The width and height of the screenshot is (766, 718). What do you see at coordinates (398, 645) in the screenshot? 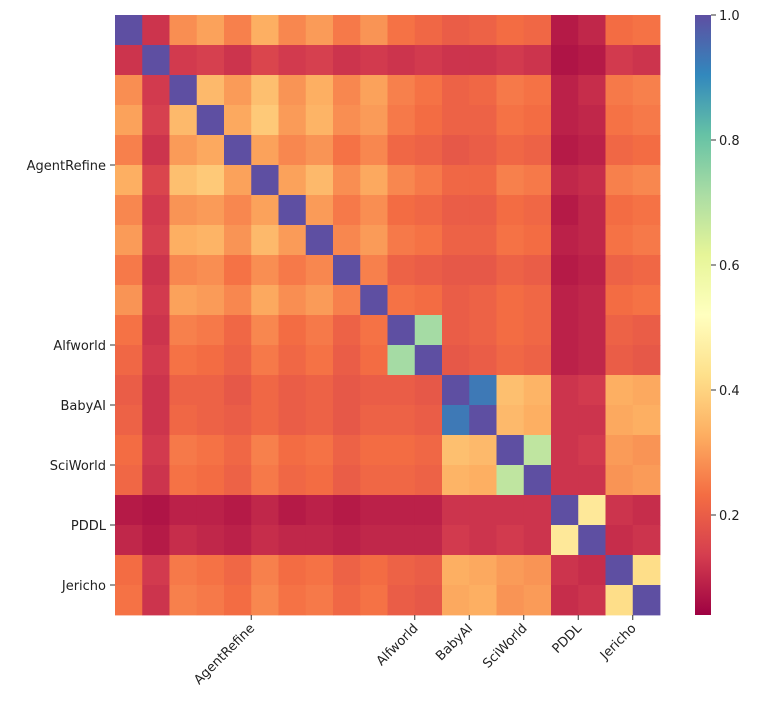
I see `x-tick-label: Alfworld` at bounding box center [398, 645].